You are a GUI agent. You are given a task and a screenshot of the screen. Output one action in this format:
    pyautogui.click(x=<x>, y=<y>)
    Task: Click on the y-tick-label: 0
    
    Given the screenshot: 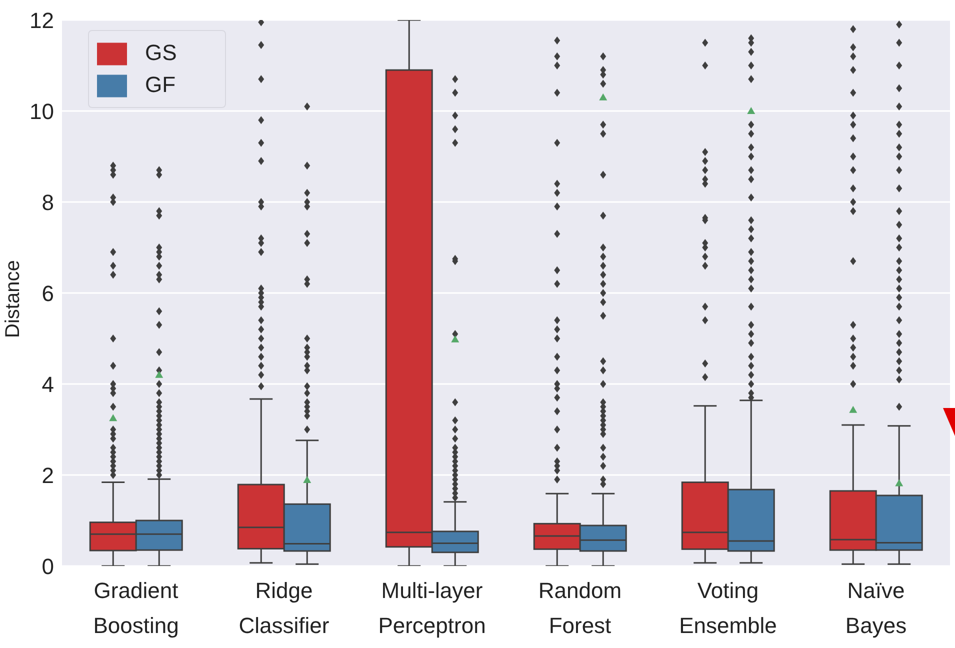 What is the action you would take?
    pyautogui.click(x=48, y=566)
    